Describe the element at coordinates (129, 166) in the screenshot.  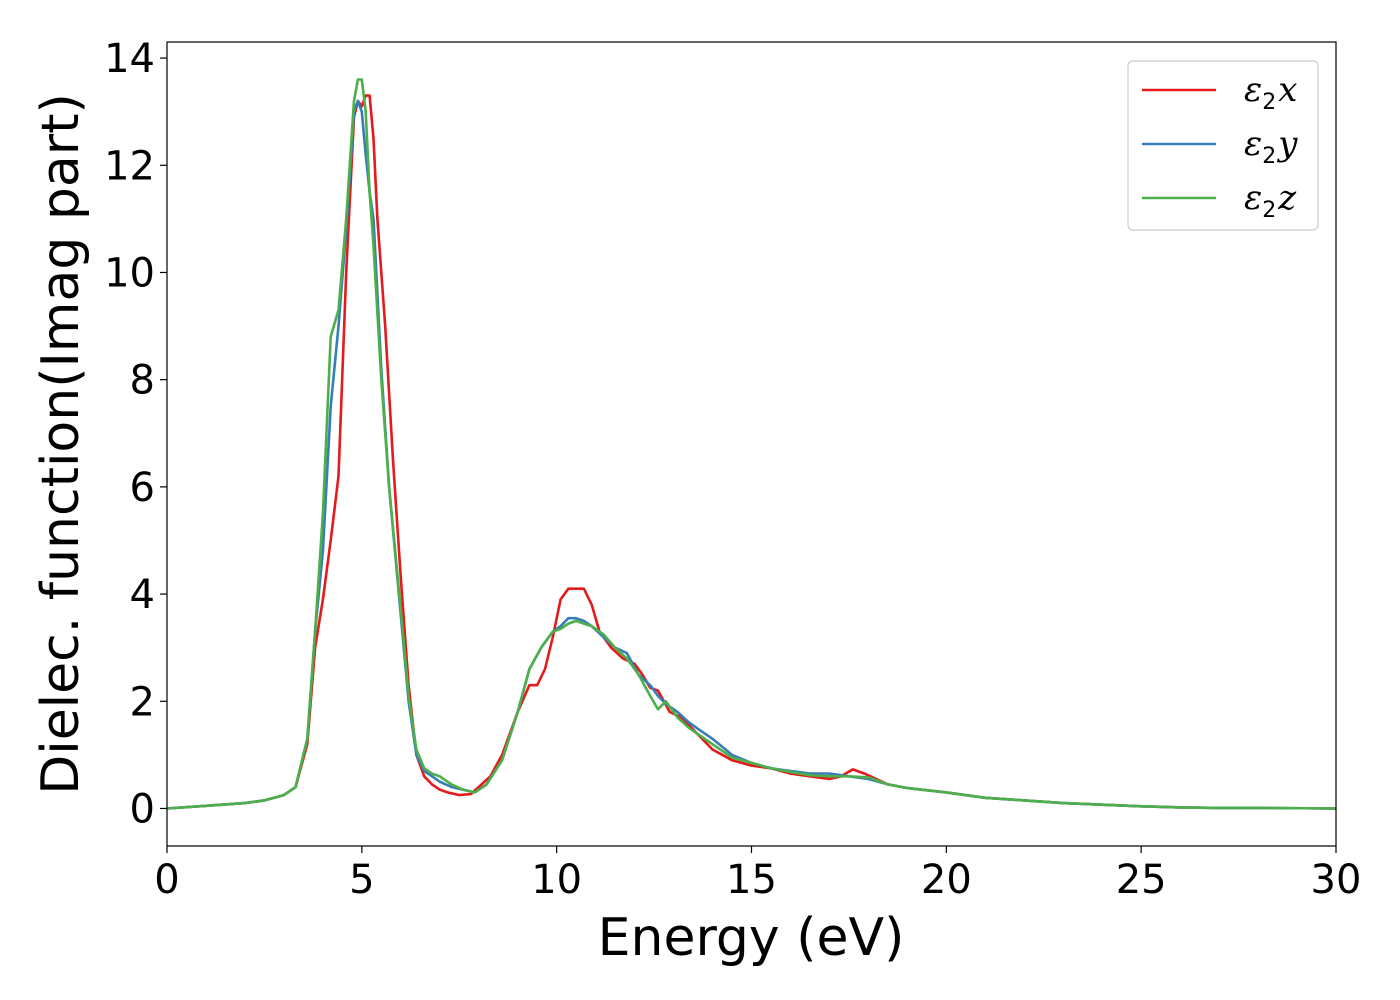
I see `y-tick-label: 12` at that location.